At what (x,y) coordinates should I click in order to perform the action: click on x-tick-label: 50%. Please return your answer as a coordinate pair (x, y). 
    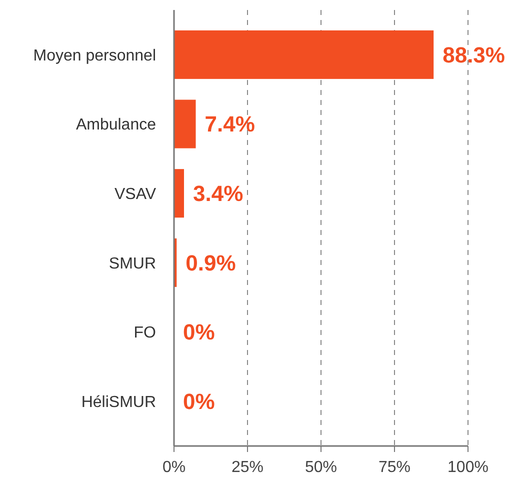
    Looking at the image, I should click on (321, 467).